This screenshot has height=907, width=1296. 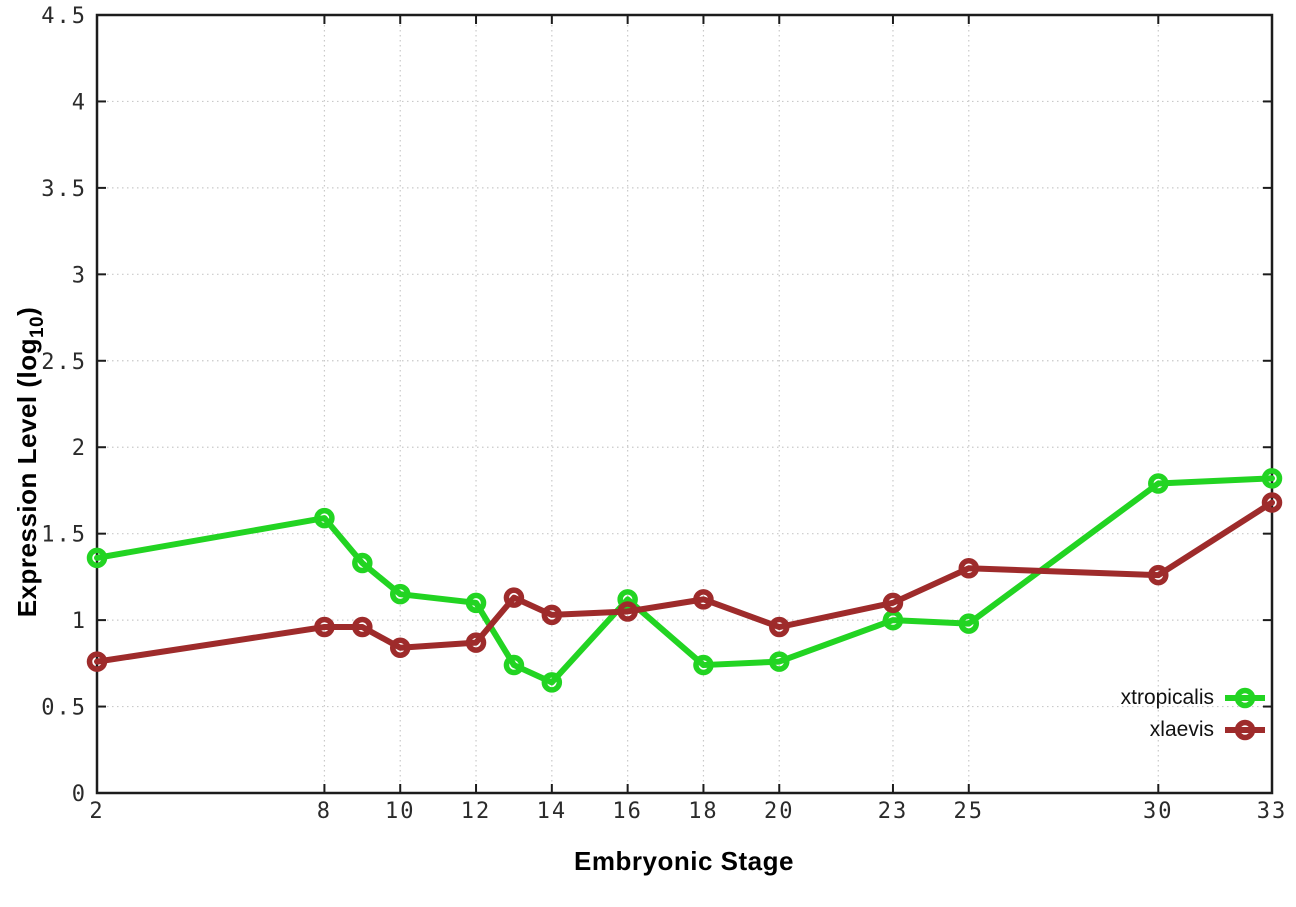 What do you see at coordinates (64, 16) in the screenshot?
I see `y-tick-label: 4.5` at bounding box center [64, 16].